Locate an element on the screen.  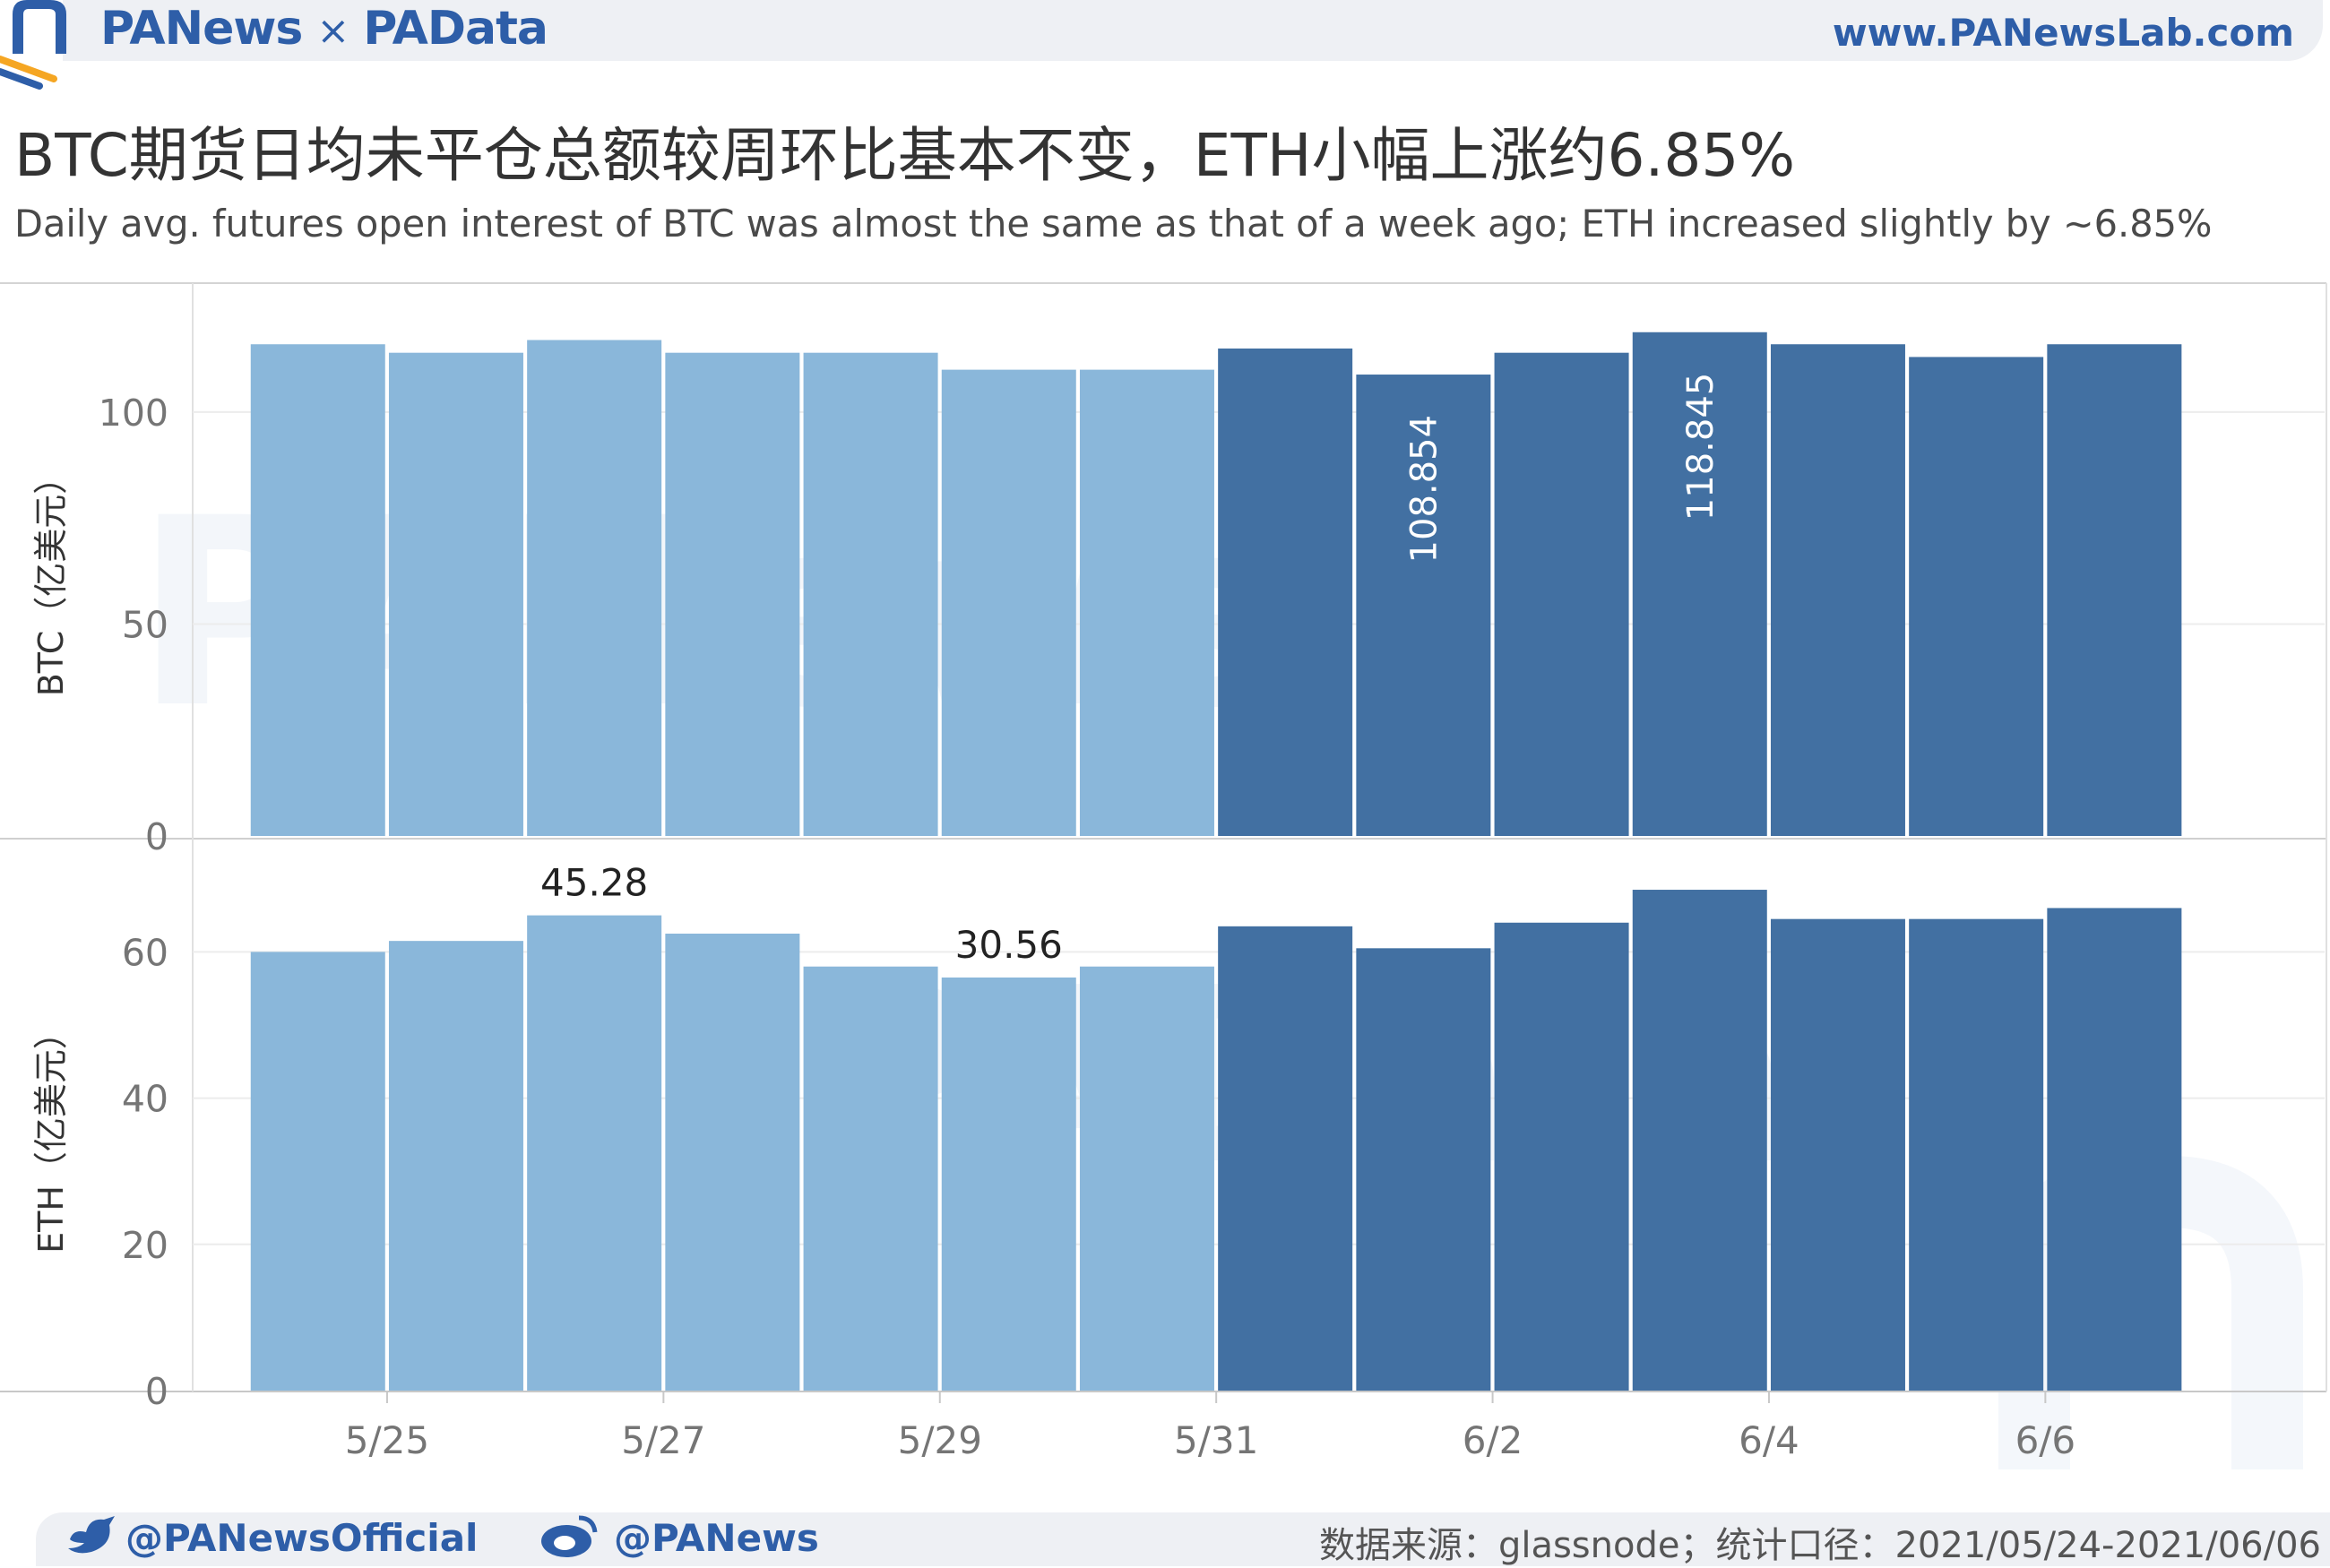
x-tick-label: 5/27 is located at coordinates (663, 1440).